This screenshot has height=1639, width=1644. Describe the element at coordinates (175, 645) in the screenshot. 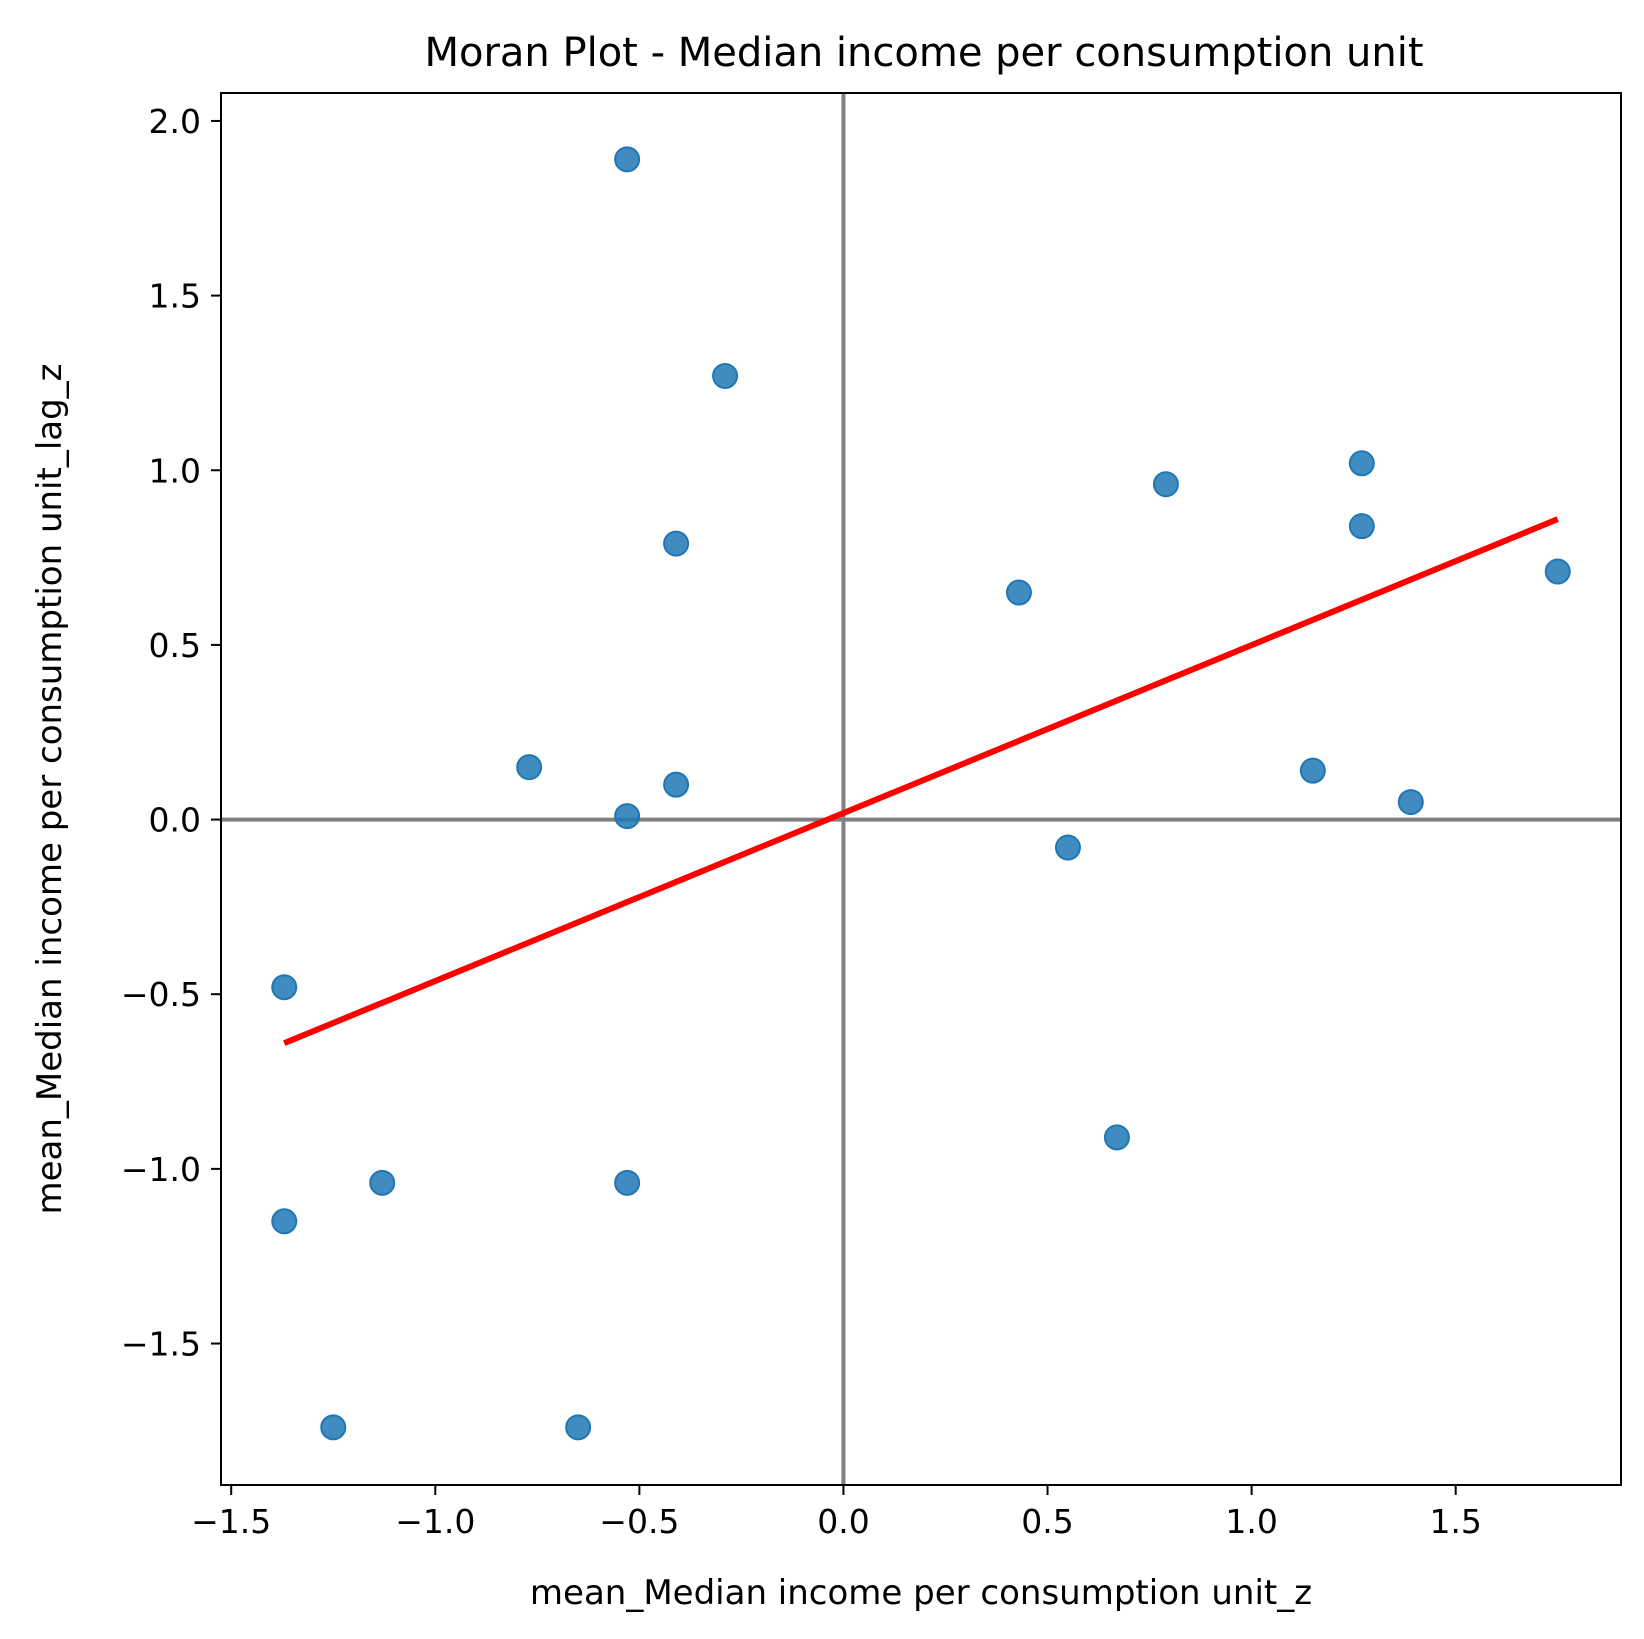

I see `y-tick-label: 0.5` at that location.